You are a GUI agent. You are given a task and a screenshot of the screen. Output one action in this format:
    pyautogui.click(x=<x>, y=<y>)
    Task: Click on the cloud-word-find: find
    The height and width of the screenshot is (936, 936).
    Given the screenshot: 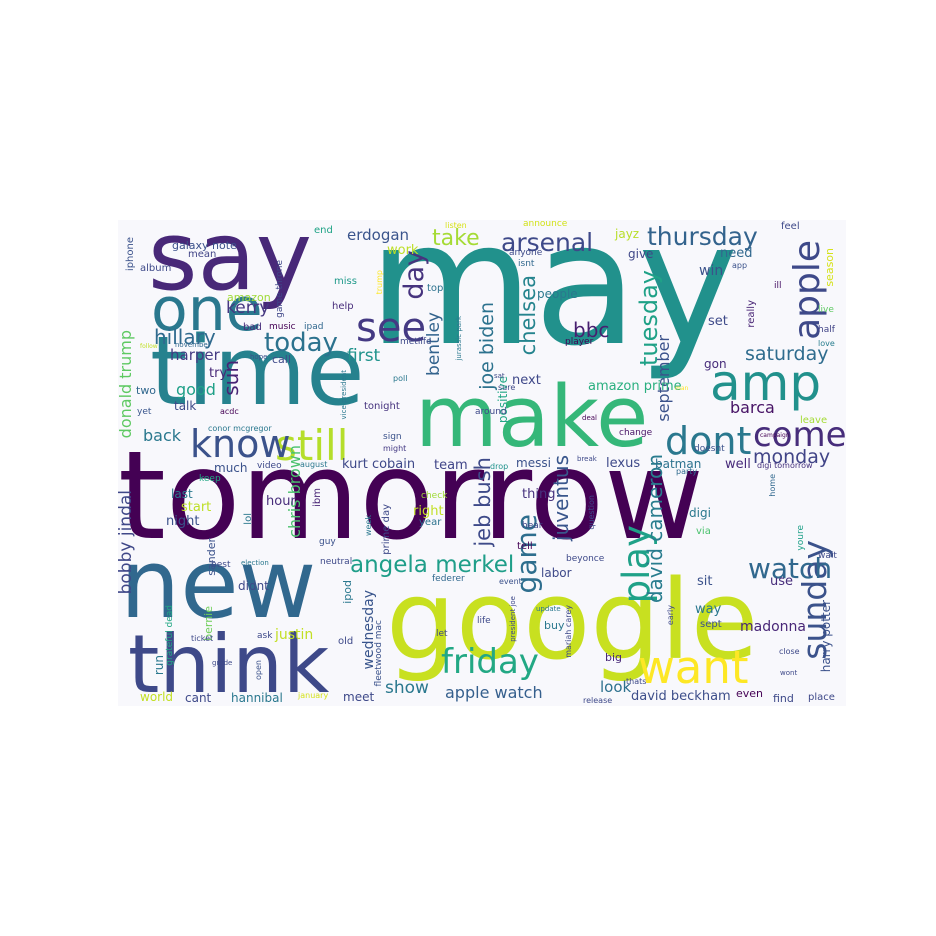 What is the action you would take?
    pyautogui.click(x=783, y=698)
    